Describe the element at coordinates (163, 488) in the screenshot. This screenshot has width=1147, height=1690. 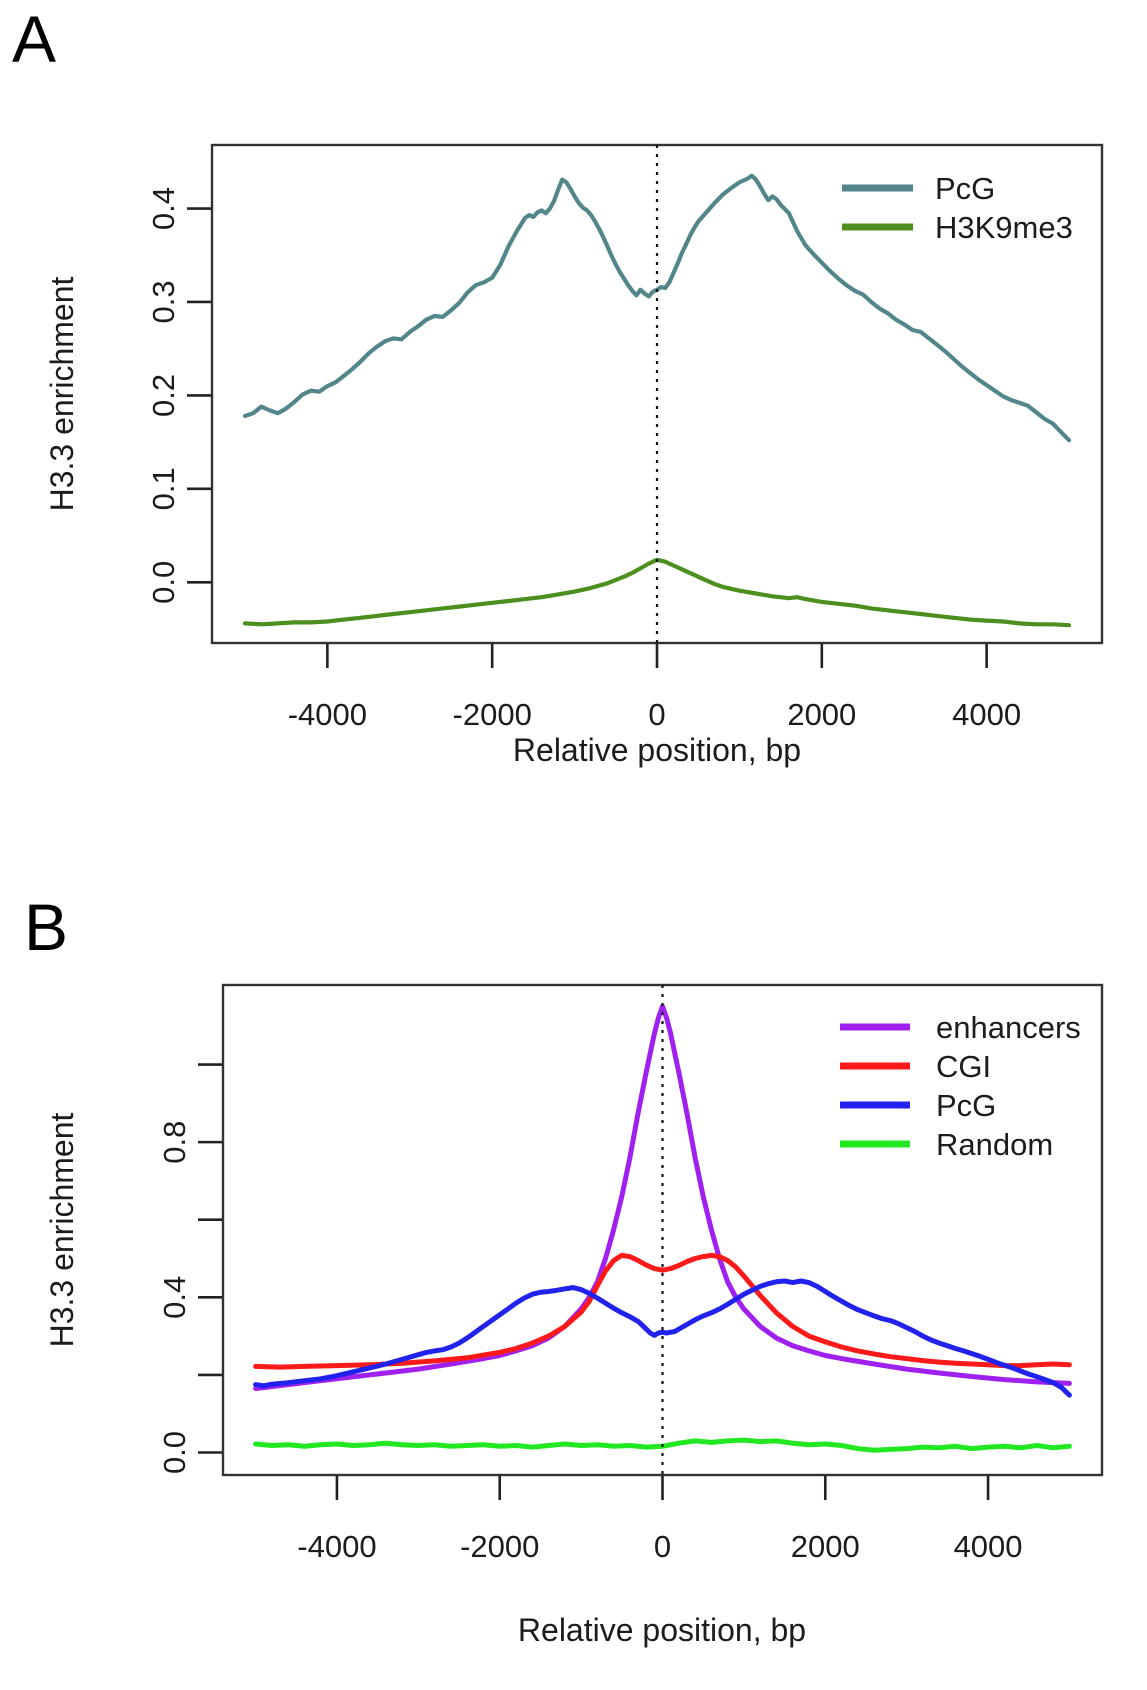
I see `panel-a-y-tick-label: 0.1` at that location.